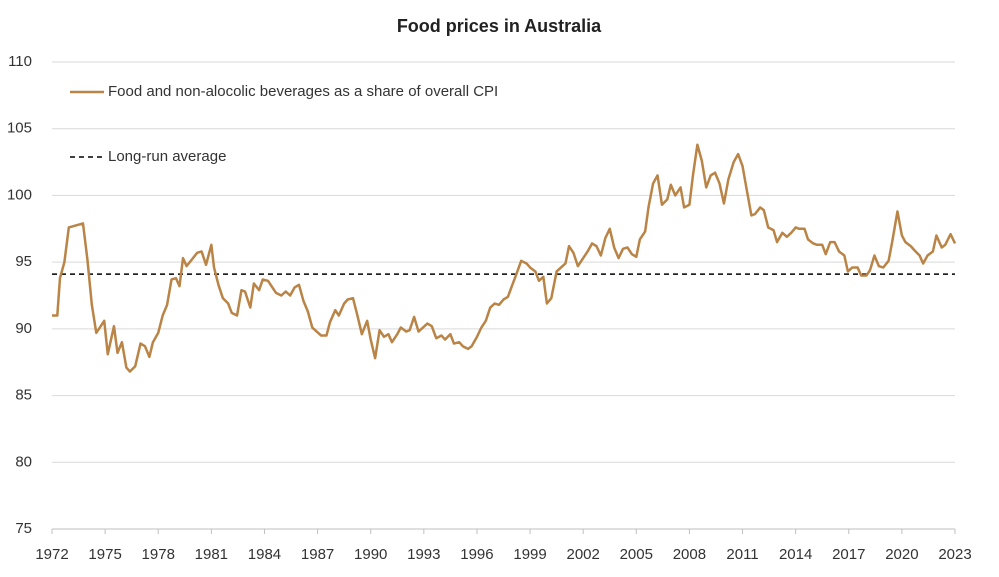 This screenshot has height=577, width=999. What do you see at coordinates (795, 554) in the screenshot?
I see `x-tick-label: 2014` at bounding box center [795, 554].